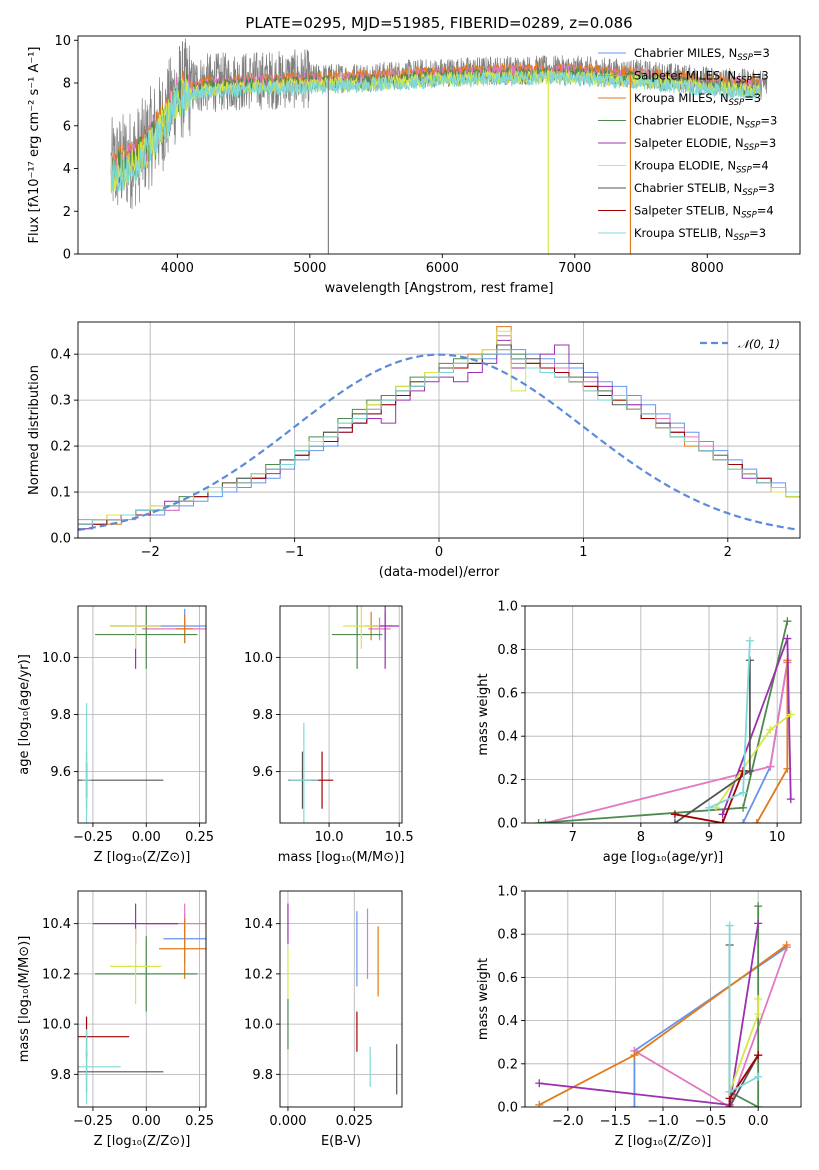  What do you see at coordinates (329, 837) in the screenshot?
I see `x-tick-label: 10.0` at bounding box center [329, 837].